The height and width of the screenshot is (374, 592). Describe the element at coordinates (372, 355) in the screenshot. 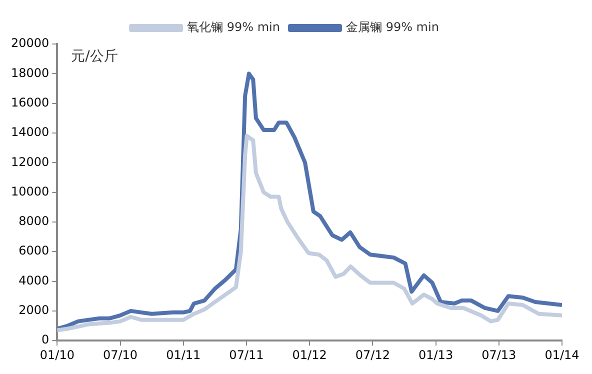

I see `x-tick-label: 07/12` at that location.